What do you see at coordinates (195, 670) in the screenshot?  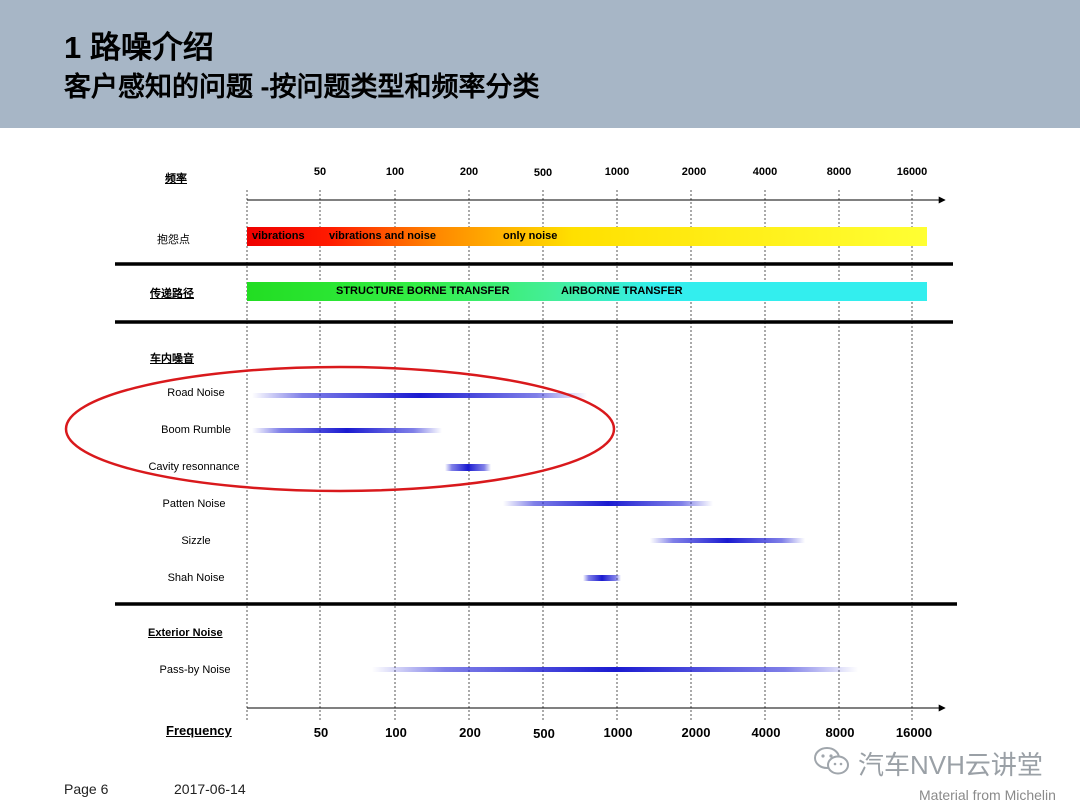 I see `row-label-pass-by-noise: Pass-by Noise` at bounding box center [195, 670].